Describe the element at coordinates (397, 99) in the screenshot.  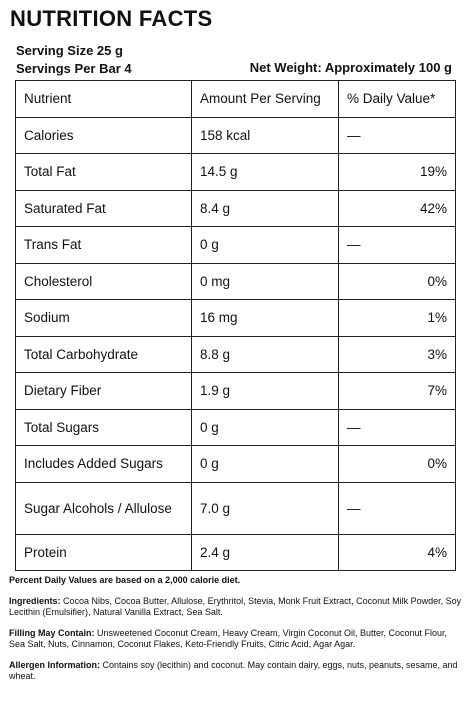
I see `header-daily-value: % Daily Value*` at that location.